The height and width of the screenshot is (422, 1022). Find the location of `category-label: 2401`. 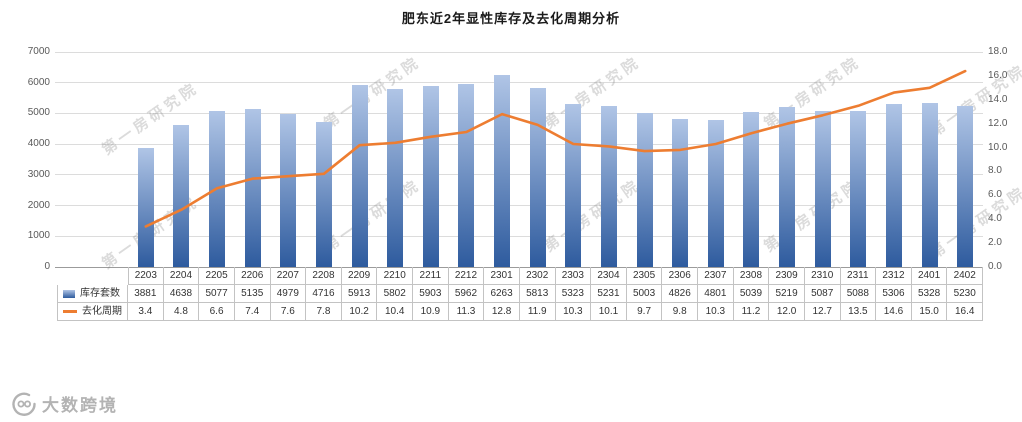

category-label: 2401 is located at coordinates (929, 276).